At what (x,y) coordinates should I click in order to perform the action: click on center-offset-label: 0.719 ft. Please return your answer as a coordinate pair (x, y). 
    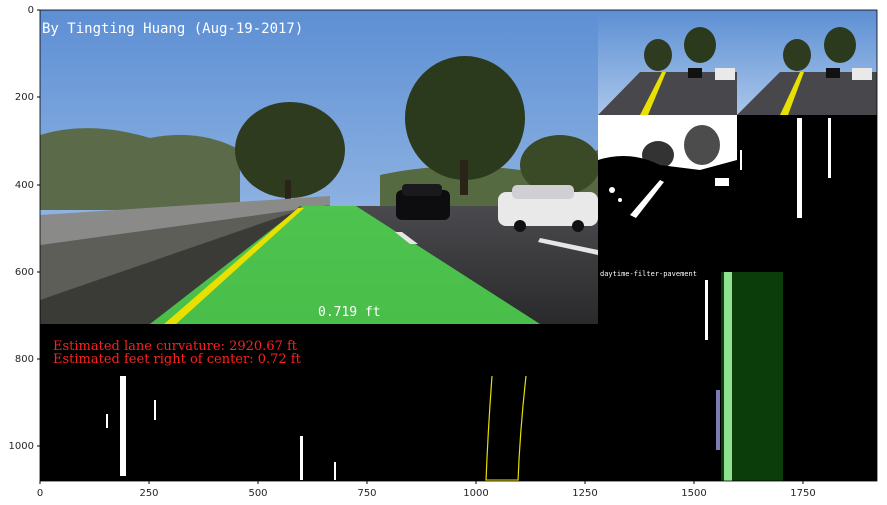
    Looking at the image, I should click on (349, 312).